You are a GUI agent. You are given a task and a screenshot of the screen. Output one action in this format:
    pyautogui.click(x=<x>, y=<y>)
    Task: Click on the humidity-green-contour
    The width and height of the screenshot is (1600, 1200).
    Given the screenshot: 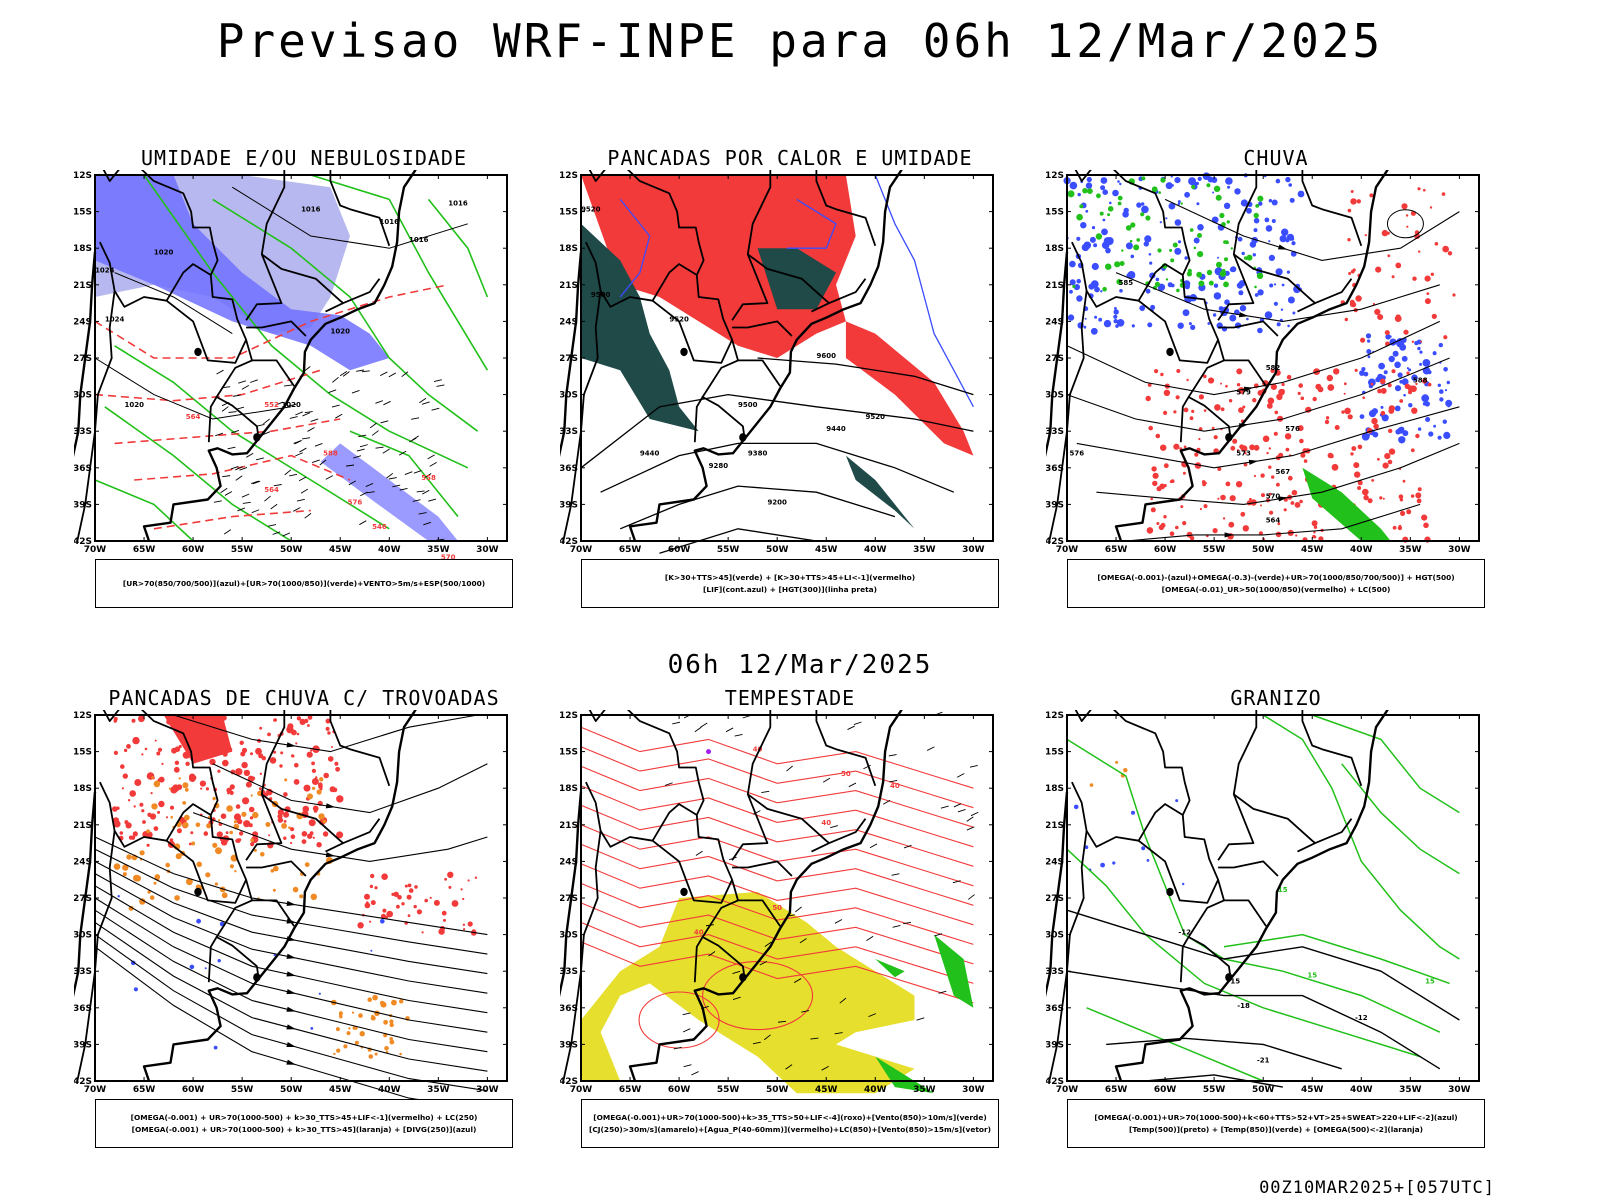 What is the action you would take?
    pyautogui.click(x=252, y=437)
    